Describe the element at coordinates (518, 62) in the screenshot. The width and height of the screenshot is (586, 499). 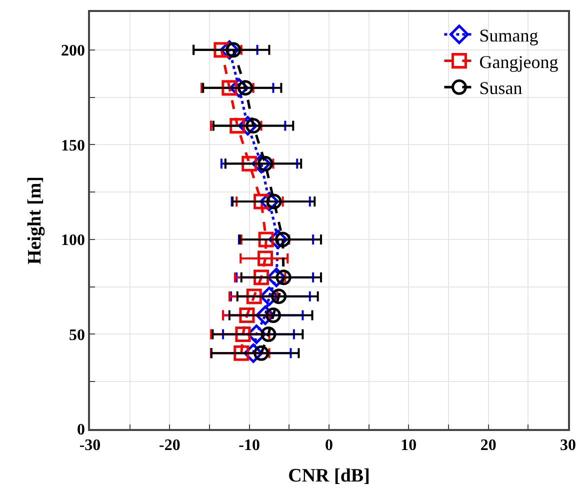
I see `legend-label: Gangjeong` at that location.